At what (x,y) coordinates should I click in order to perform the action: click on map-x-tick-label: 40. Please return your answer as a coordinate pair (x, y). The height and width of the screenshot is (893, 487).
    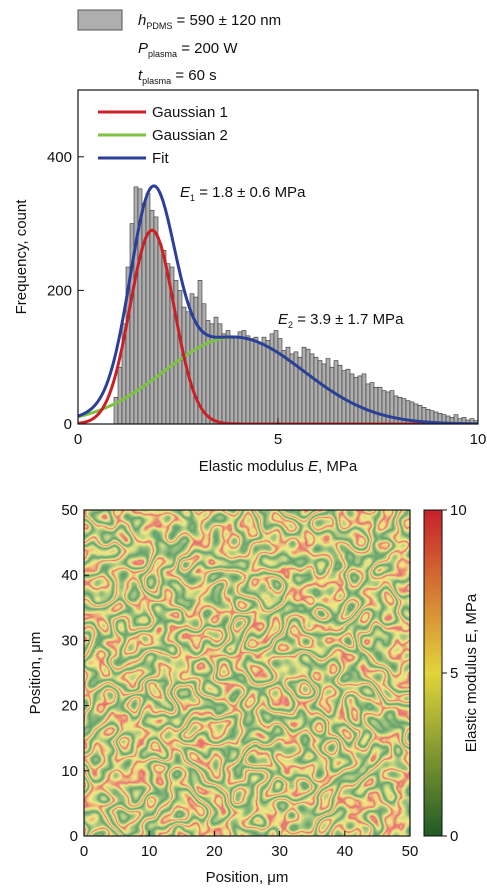
    Looking at the image, I should click on (344, 851).